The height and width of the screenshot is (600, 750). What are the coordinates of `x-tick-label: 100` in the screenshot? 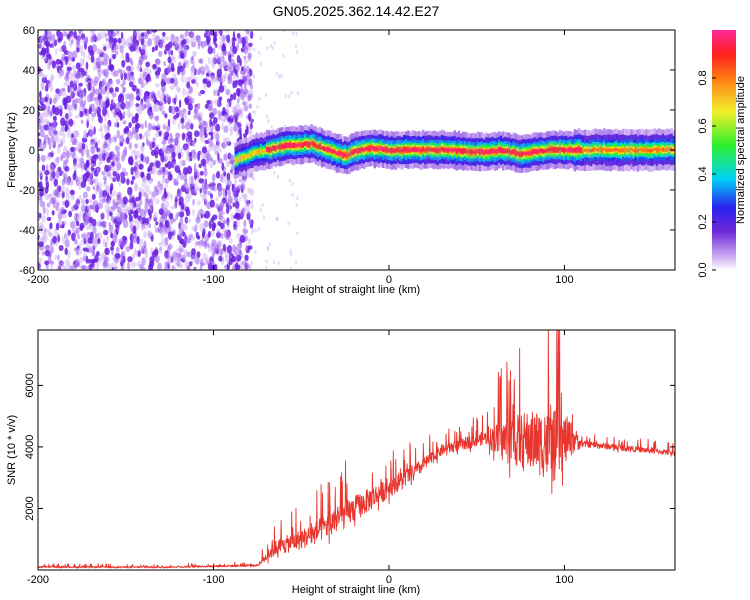 It's located at (564, 580).